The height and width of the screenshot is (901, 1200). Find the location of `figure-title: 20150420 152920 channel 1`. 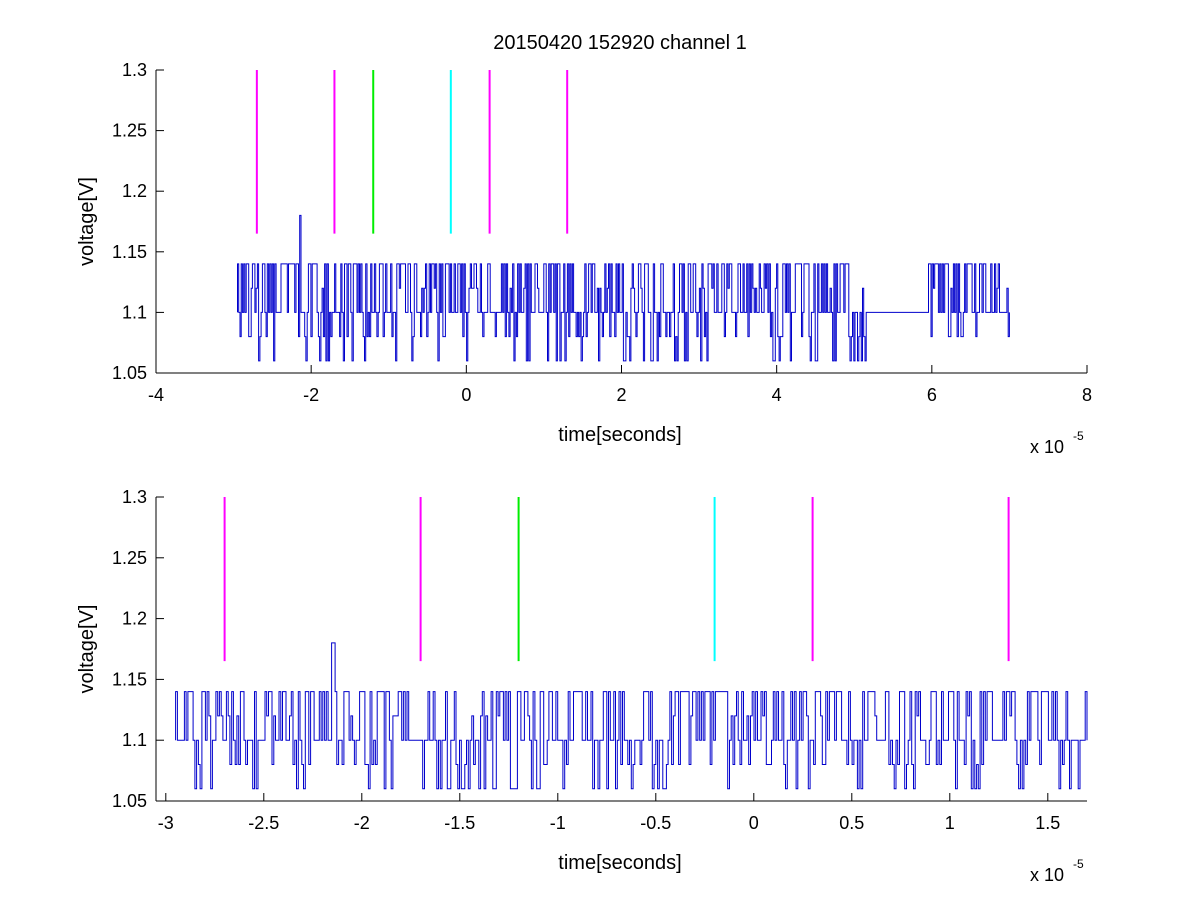

figure-title: 20150420 152920 channel 1 is located at coordinates (620, 43).